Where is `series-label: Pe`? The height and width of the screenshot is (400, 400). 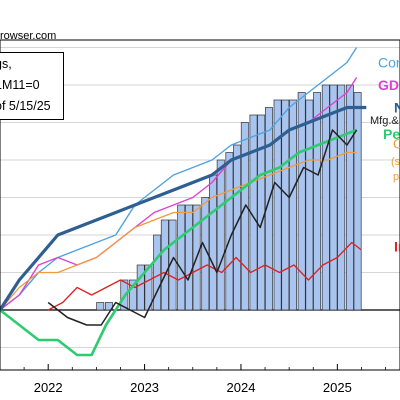 series-label: Pe is located at coordinates (391, 134).